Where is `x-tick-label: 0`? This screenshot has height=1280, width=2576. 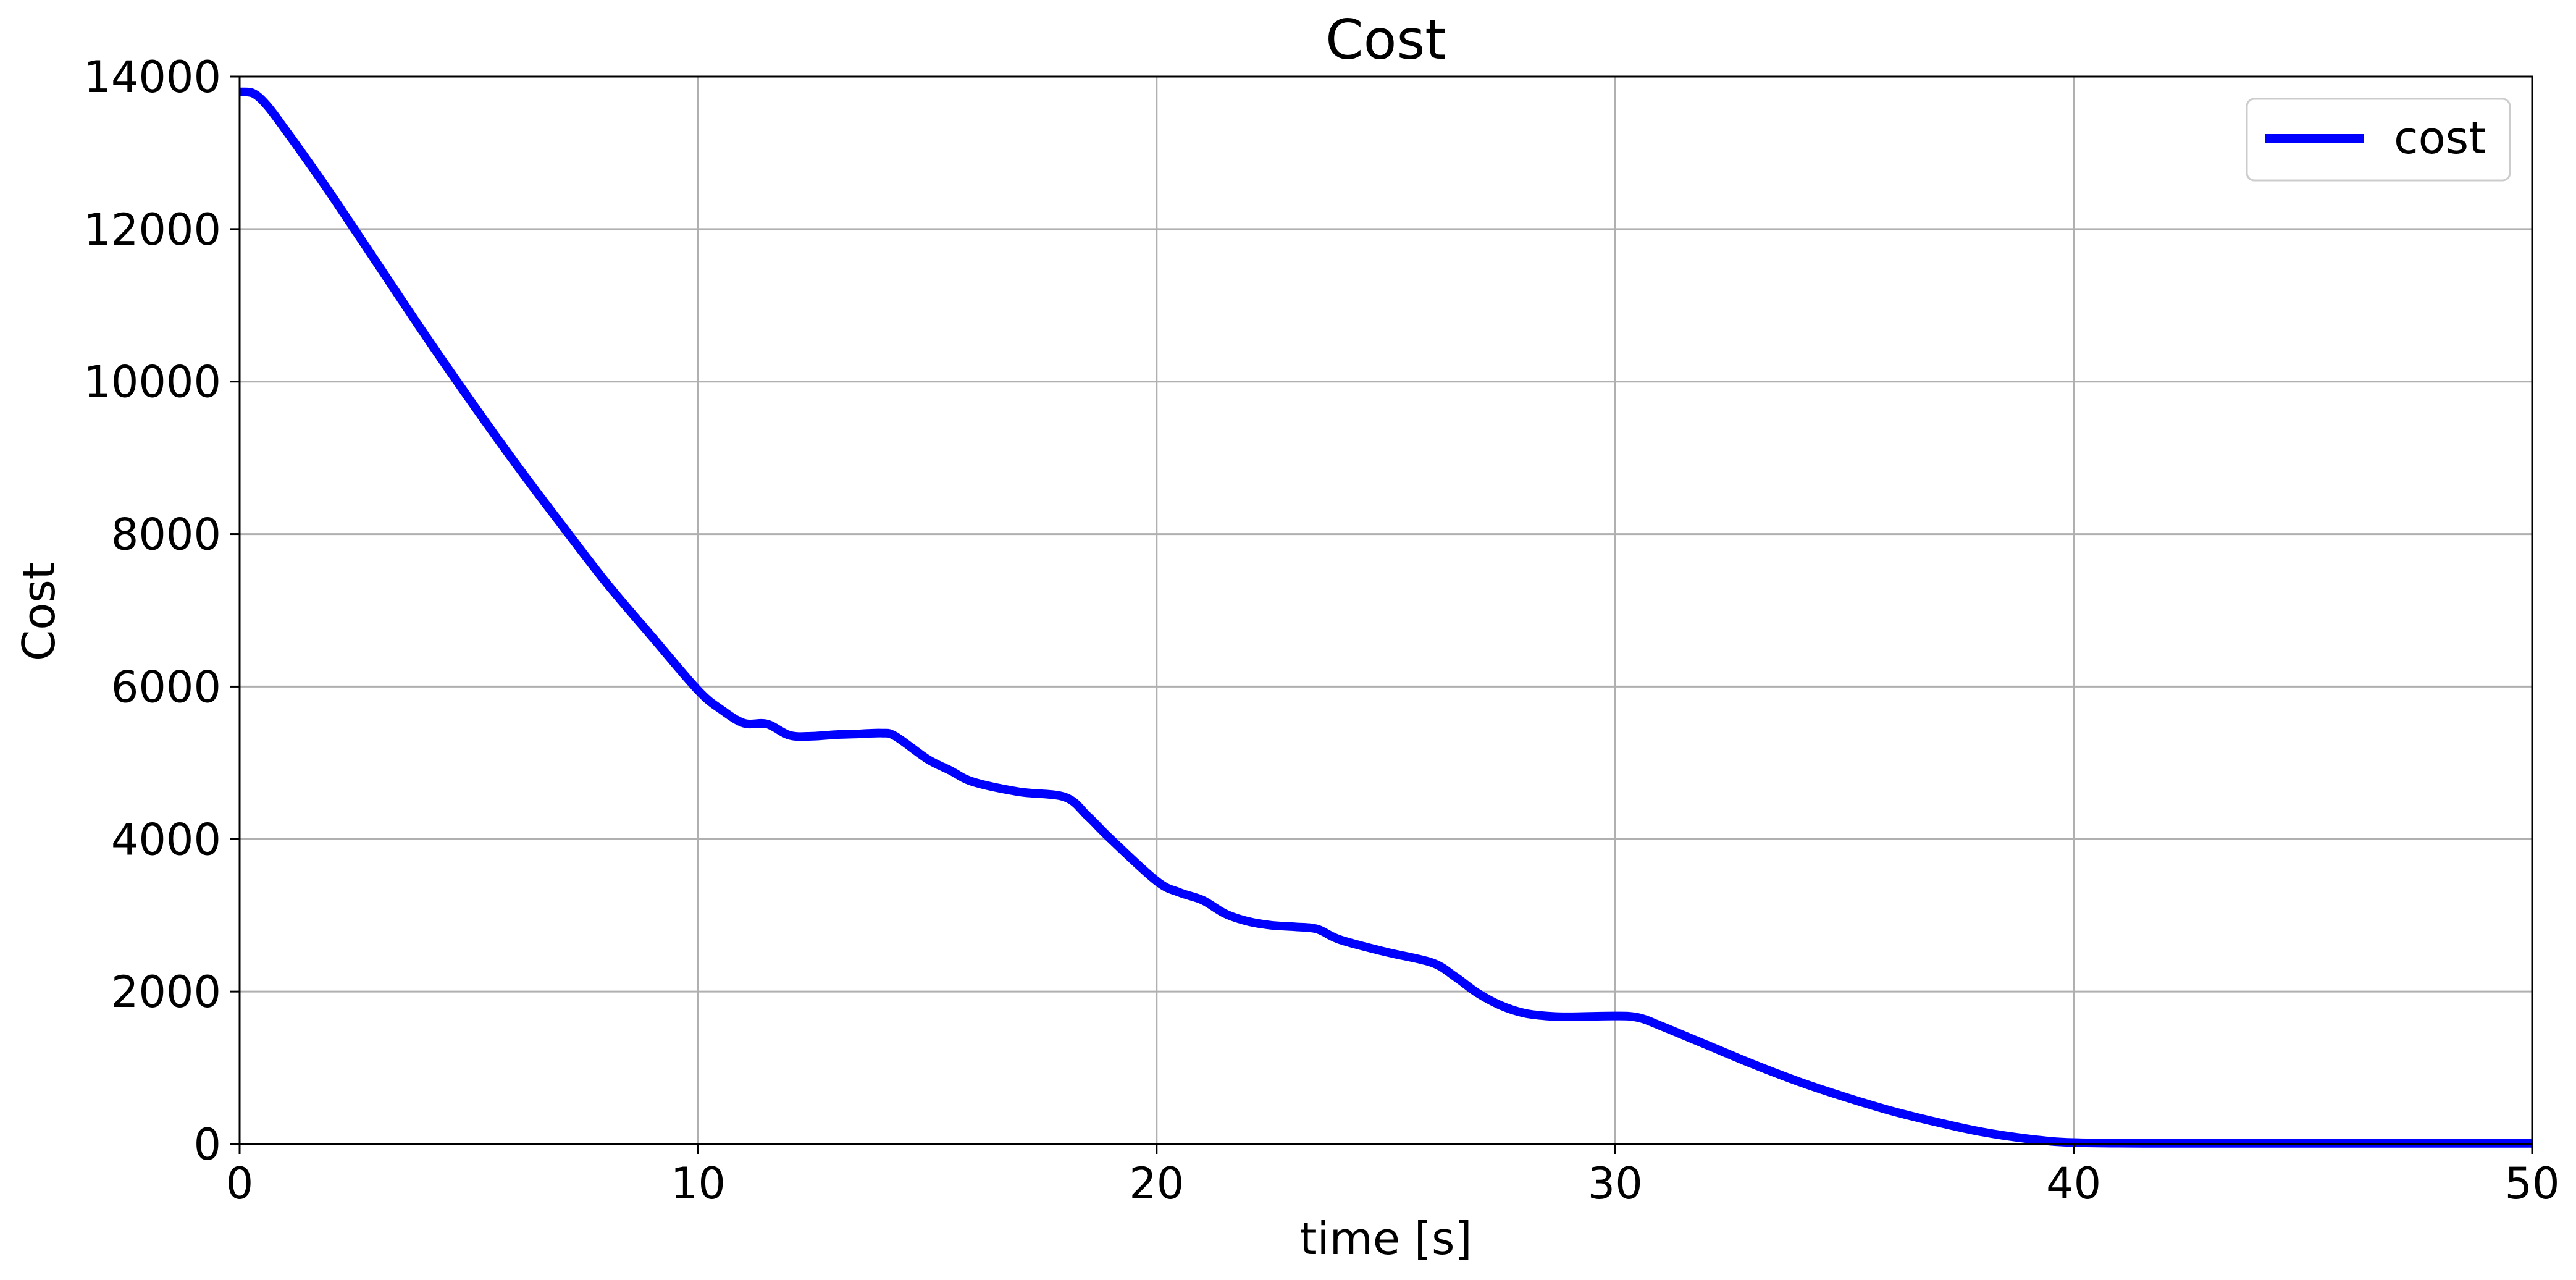 x-tick-label: 0 is located at coordinates (240, 1183).